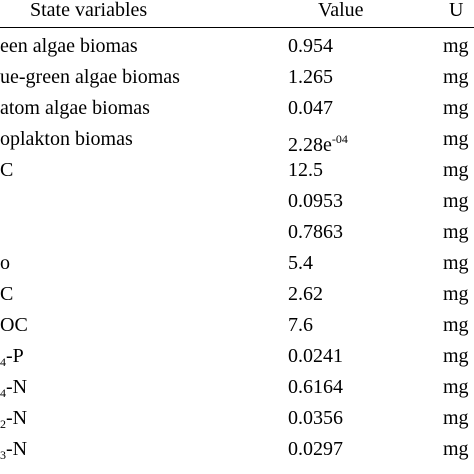 This screenshot has width=474, height=474. I want to click on value-text: 2.62, so click(305, 294).